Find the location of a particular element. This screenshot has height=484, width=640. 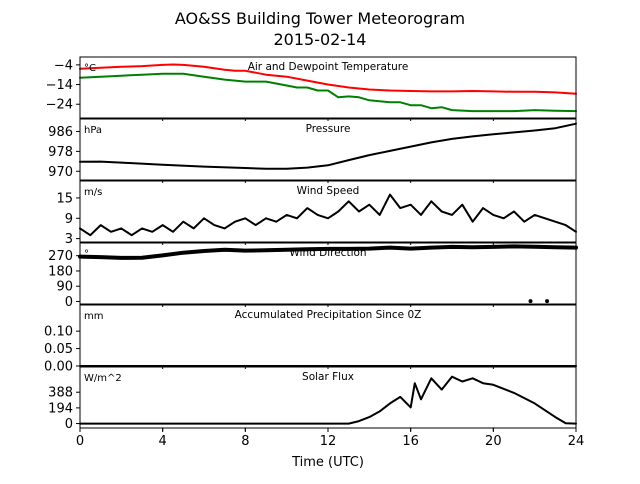

y-tick-label: 194 is located at coordinates (60, 408).